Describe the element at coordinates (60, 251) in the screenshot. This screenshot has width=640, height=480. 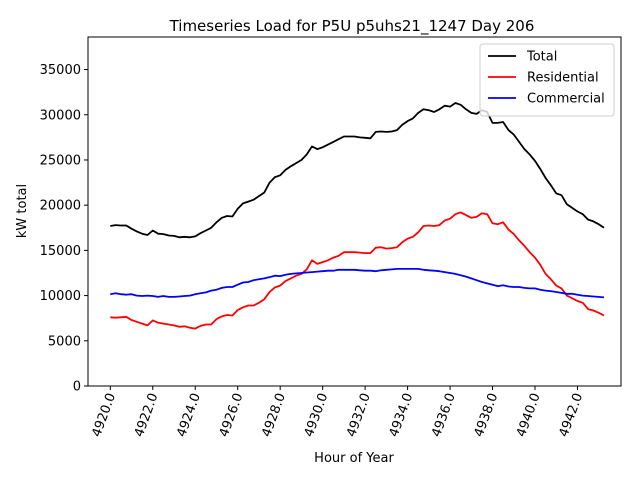
I see `y-tick-label: 15000` at that location.